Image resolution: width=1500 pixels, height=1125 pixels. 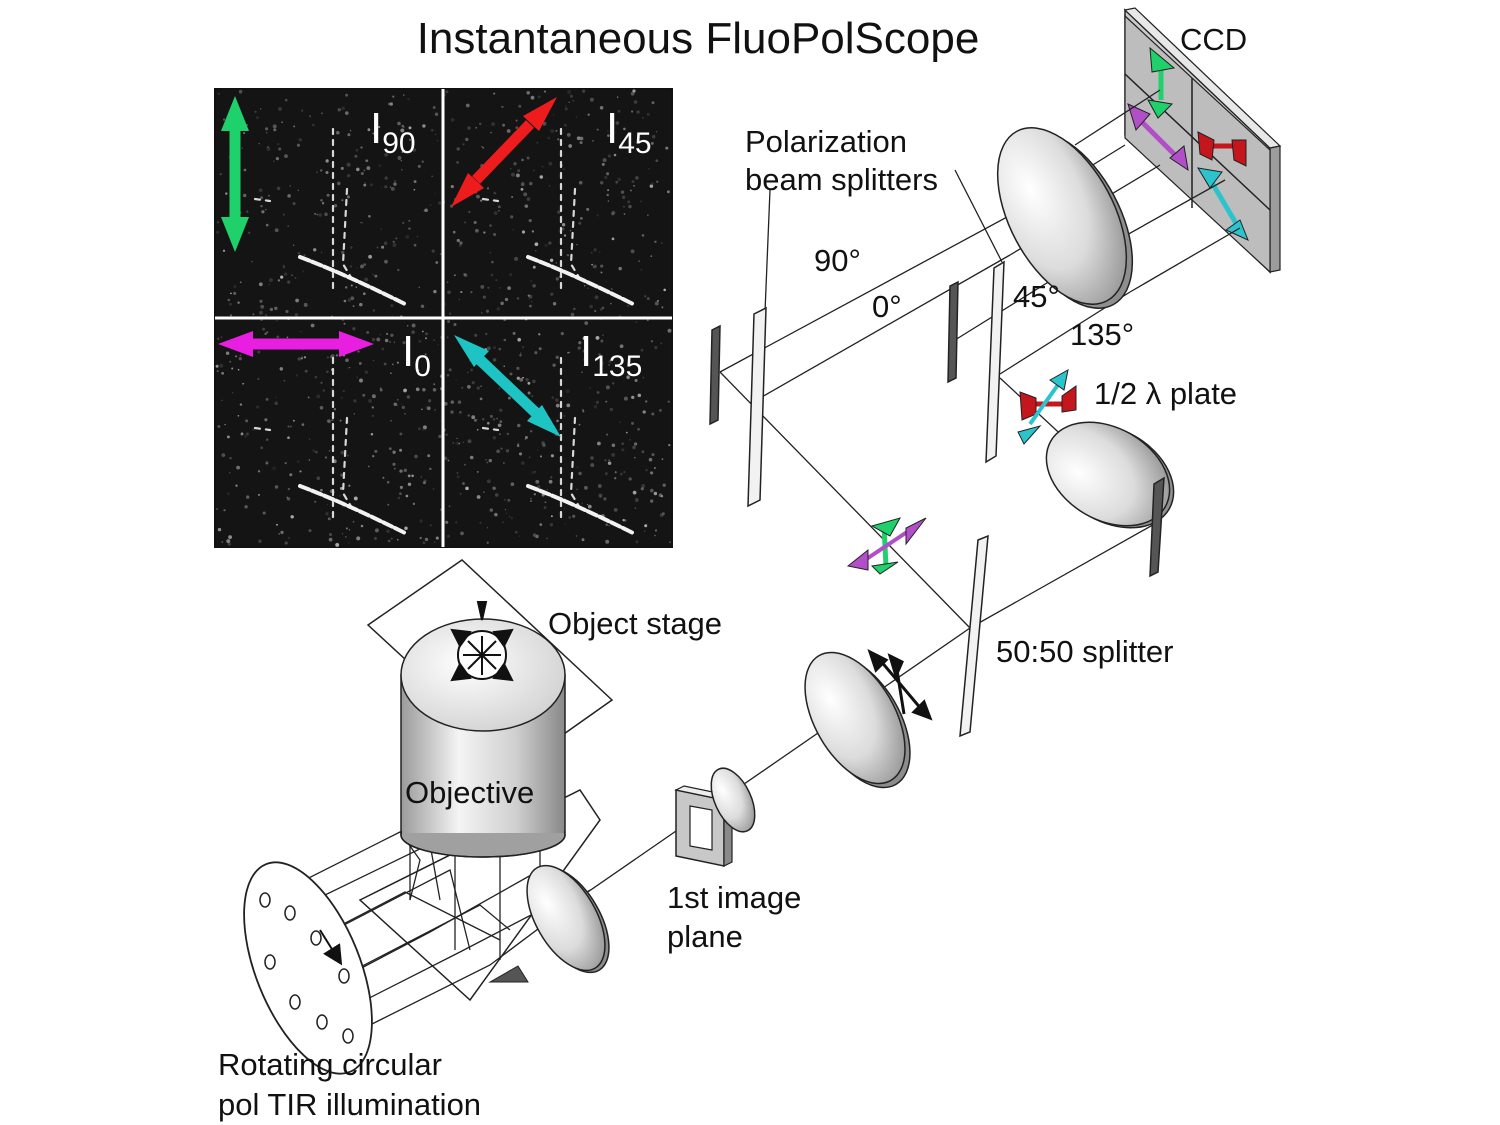 What do you see at coordinates (444, 331) in the screenshot?
I see `image-filaments` at bounding box center [444, 331].